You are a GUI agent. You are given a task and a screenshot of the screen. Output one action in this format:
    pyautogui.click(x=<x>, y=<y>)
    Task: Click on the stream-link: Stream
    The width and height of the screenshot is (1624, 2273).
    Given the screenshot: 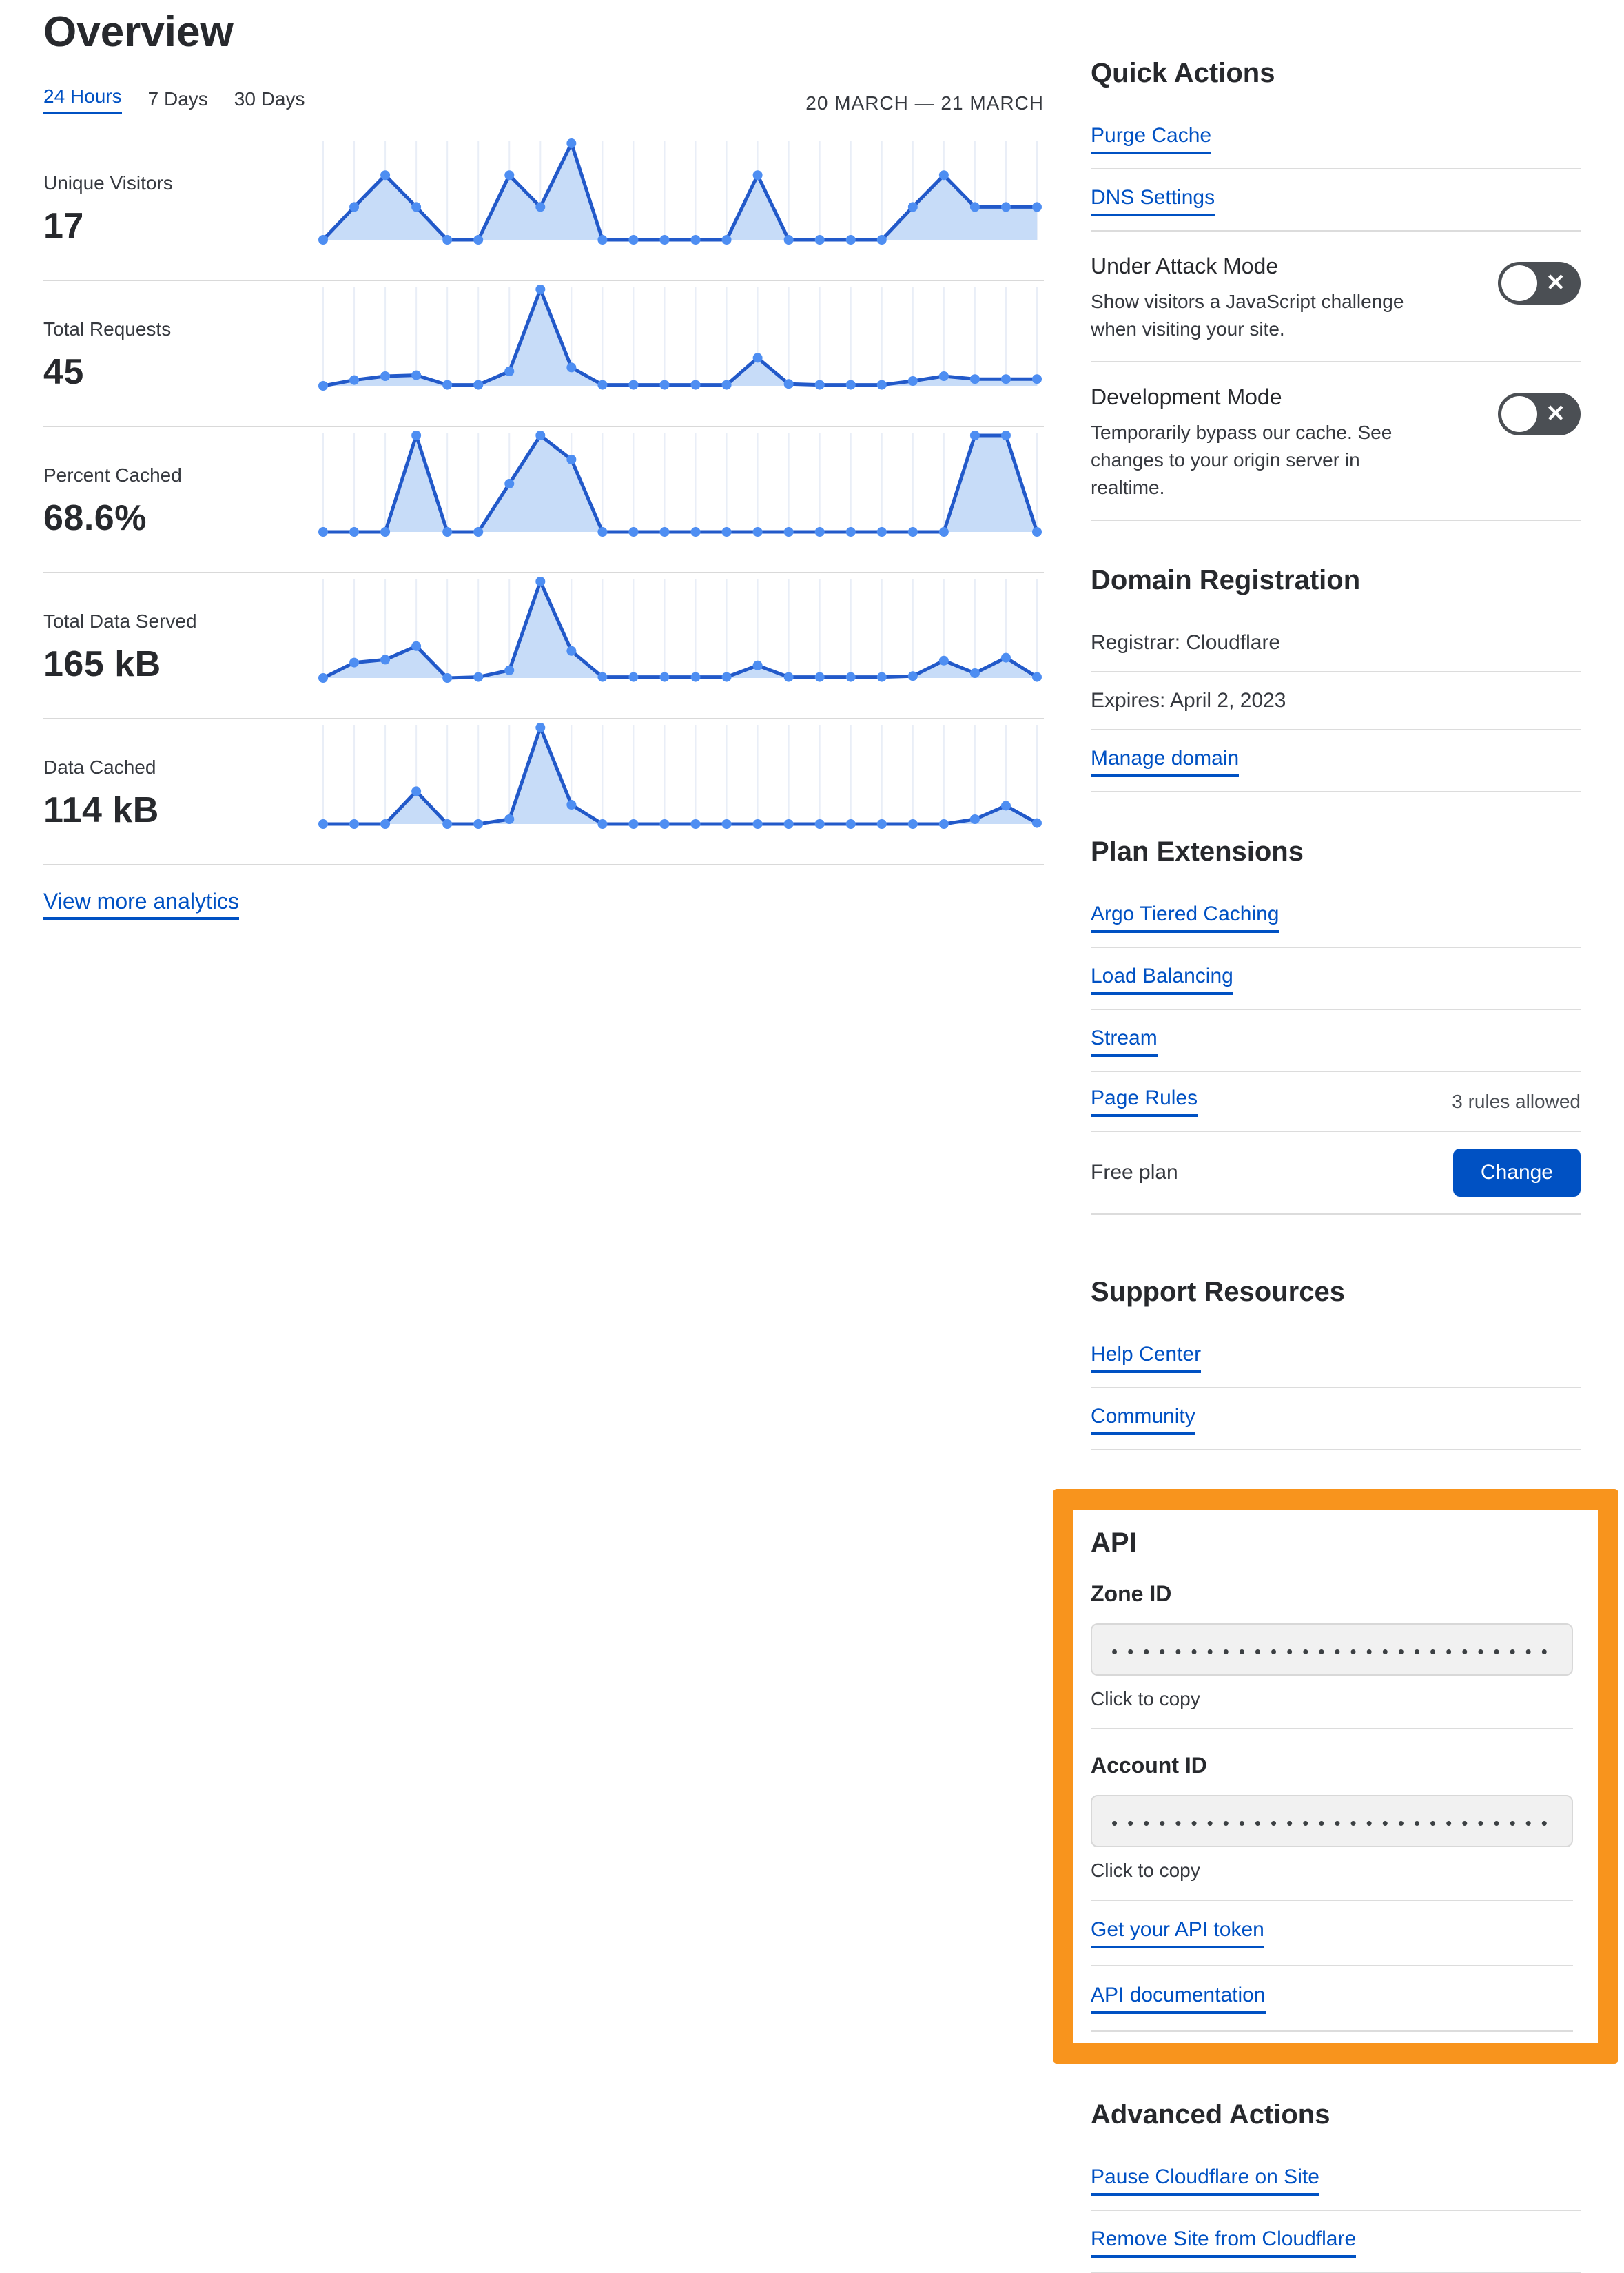 What is the action you would take?
    pyautogui.click(x=1124, y=1042)
    